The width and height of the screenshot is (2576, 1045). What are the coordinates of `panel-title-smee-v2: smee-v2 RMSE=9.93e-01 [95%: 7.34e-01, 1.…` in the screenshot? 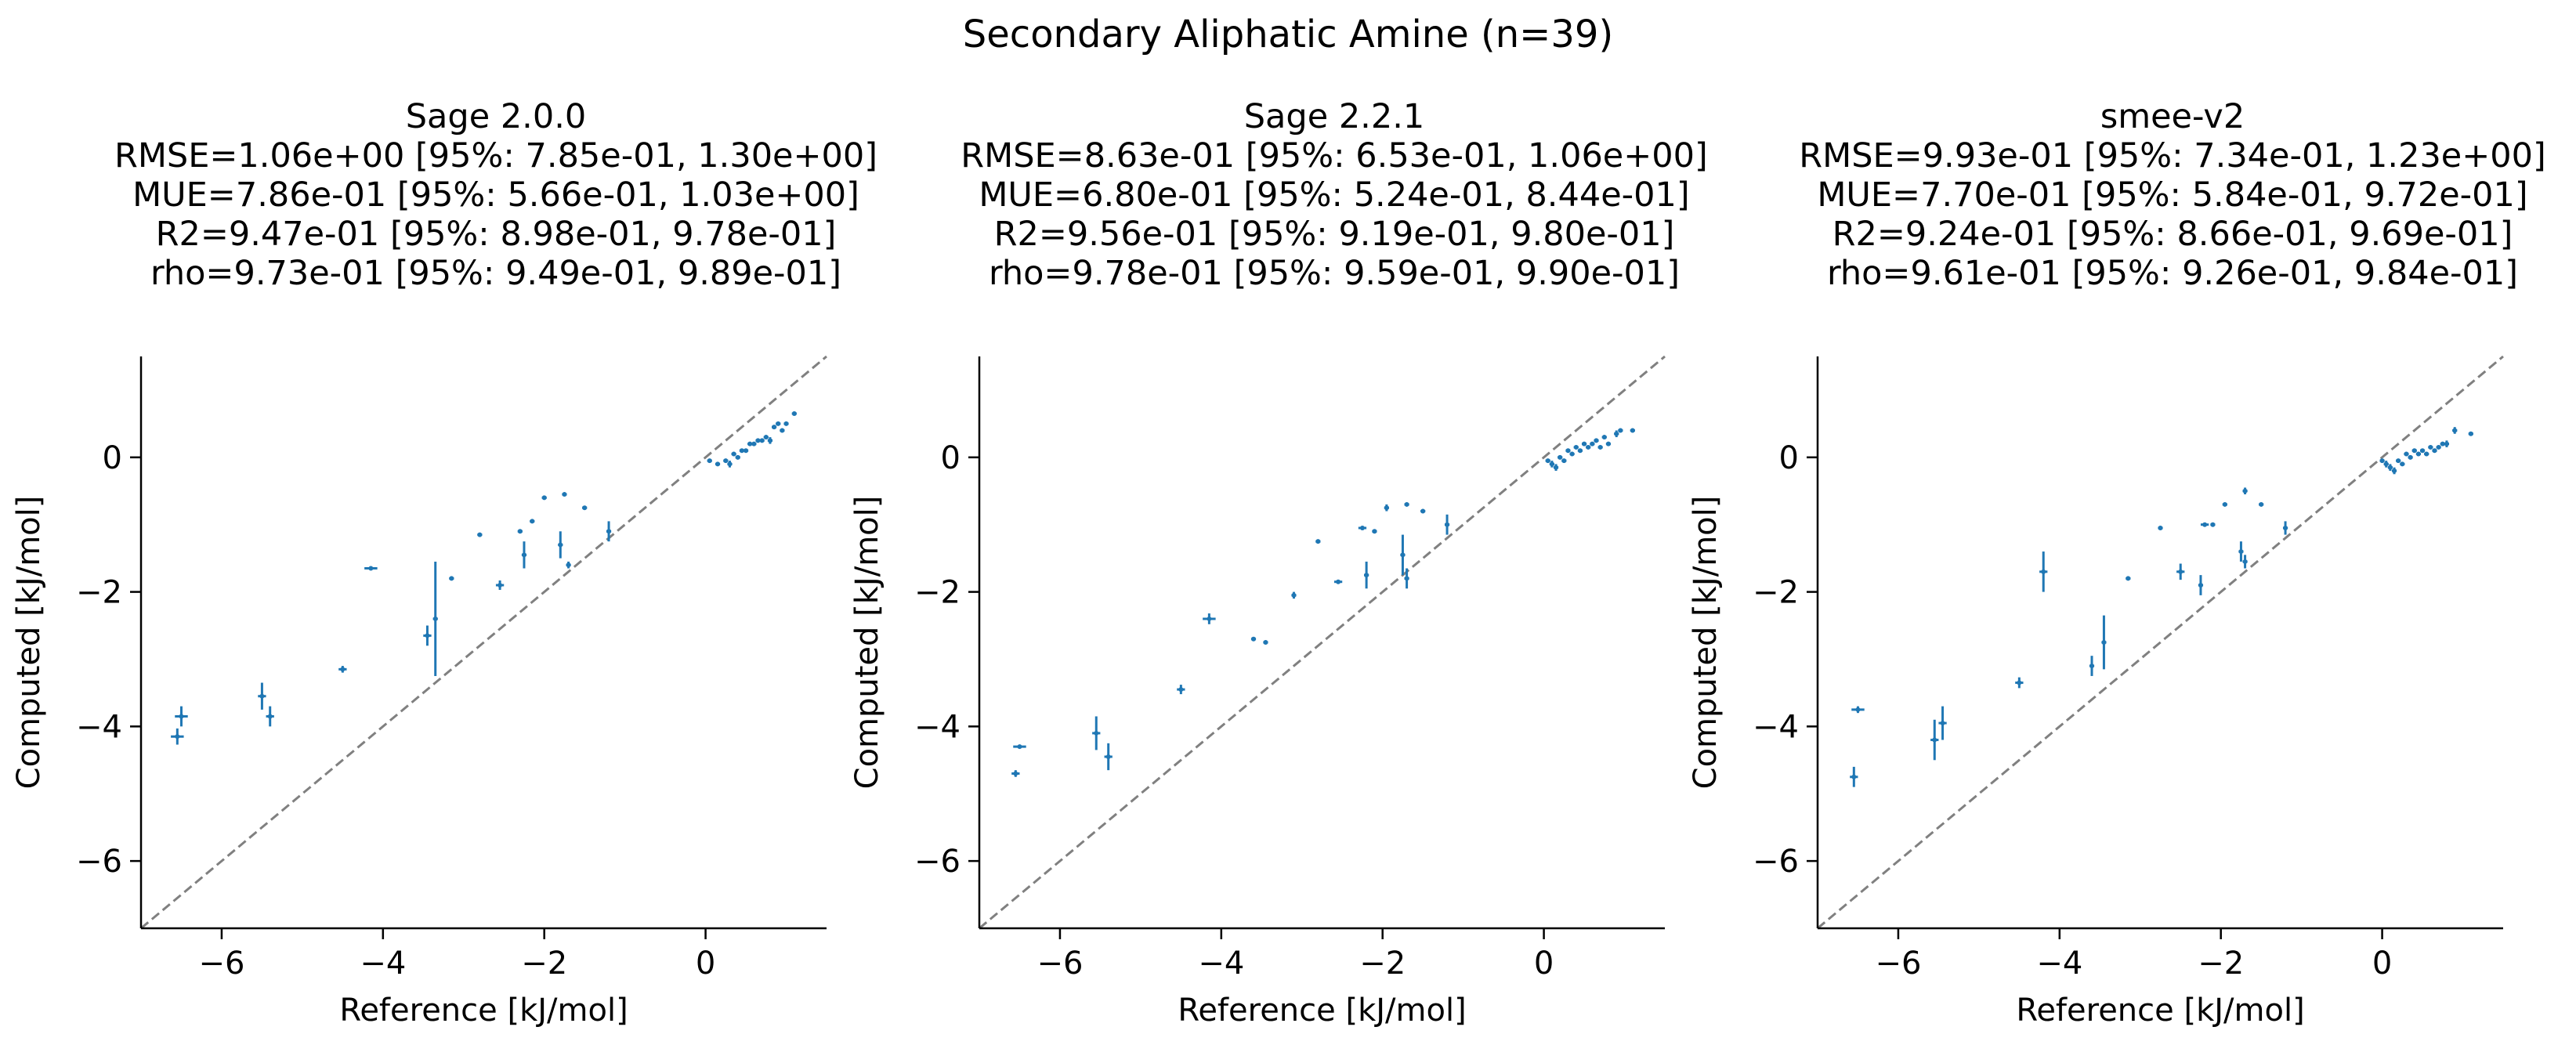 It's located at (2159, 195).